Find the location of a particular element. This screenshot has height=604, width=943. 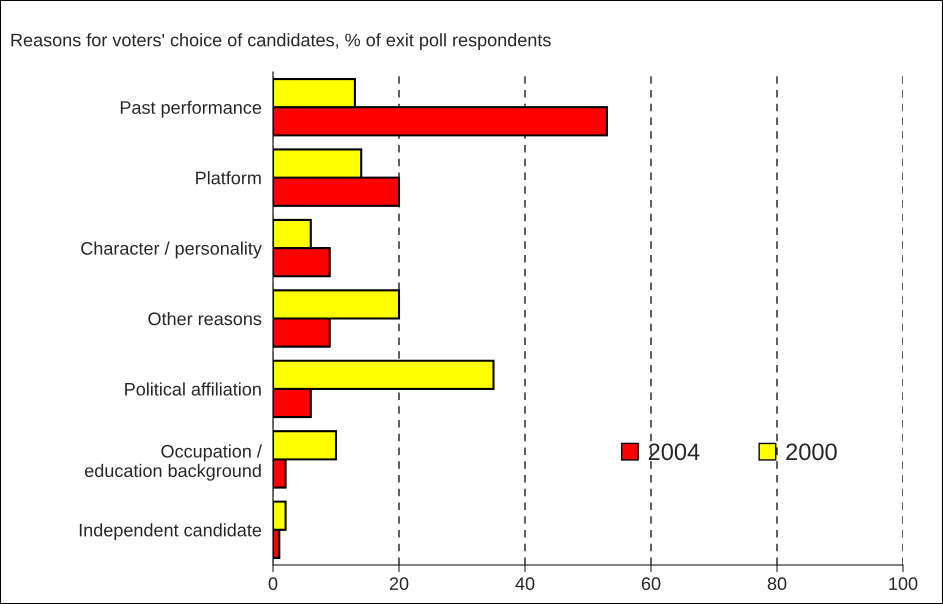

legend-label: 2000 is located at coordinates (811, 451).